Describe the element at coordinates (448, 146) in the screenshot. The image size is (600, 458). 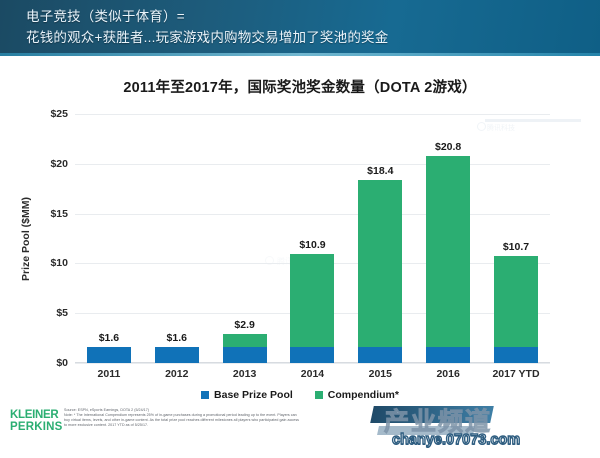
I see `bar-value-label: $20.8` at that location.